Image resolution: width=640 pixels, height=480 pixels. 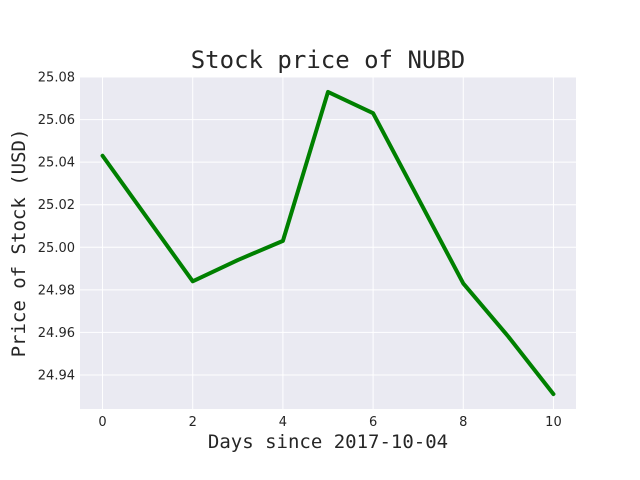 What do you see at coordinates (56, 120) in the screenshot?
I see `y-tick-label: 25.06` at bounding box center [56, 120].